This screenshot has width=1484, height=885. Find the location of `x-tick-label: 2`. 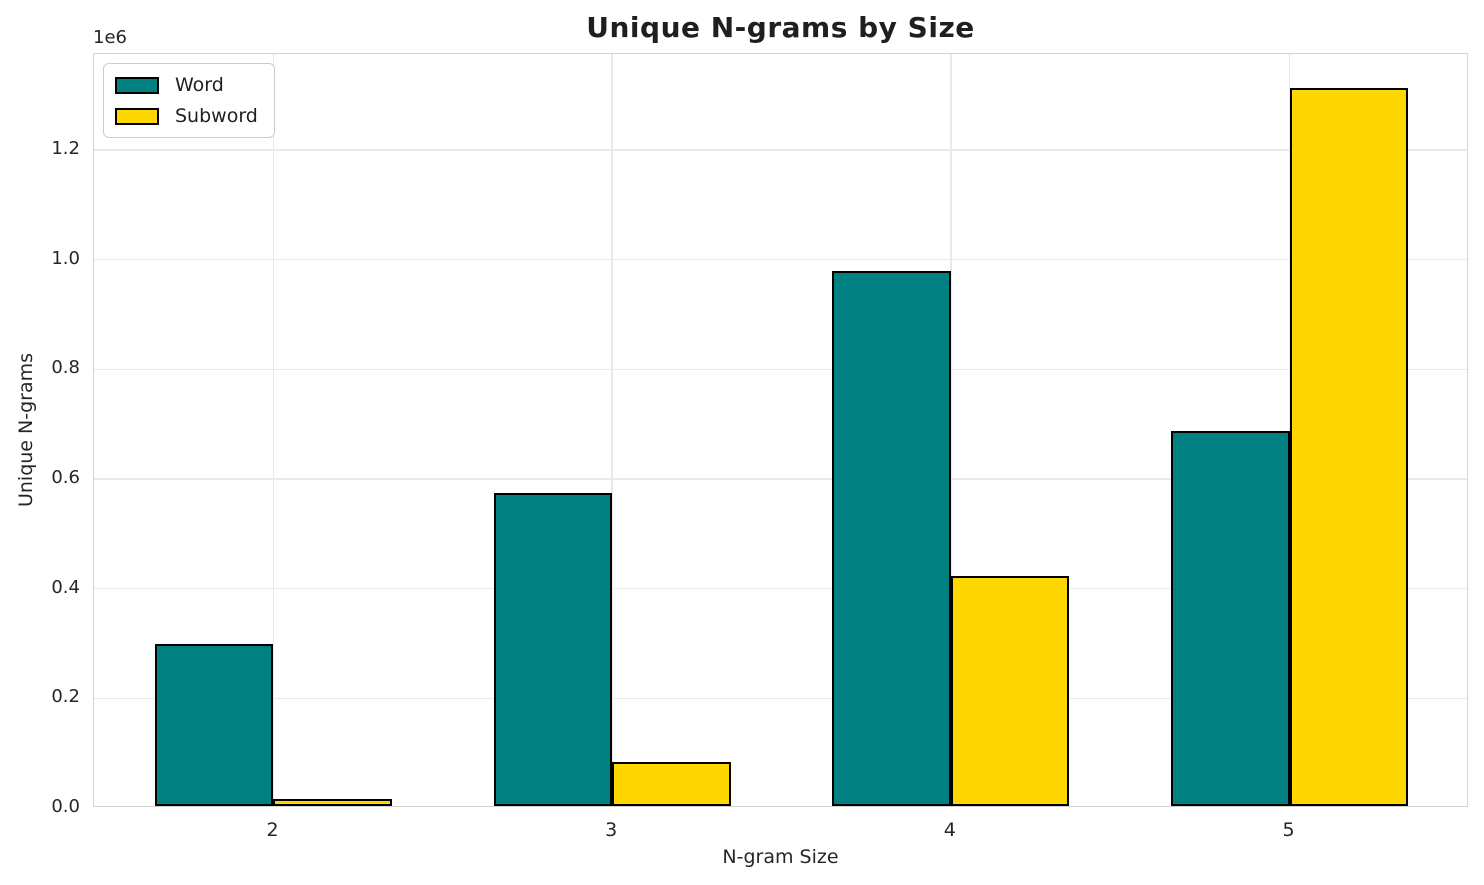

x-tick-label: 2 is located at coordinates (272, 830).